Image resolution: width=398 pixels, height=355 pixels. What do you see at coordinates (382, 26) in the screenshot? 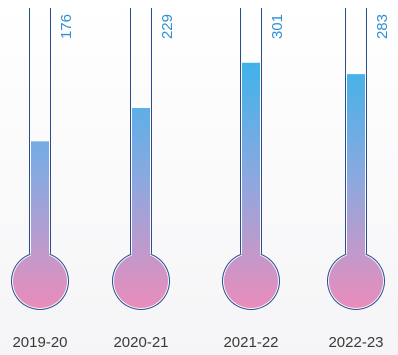
I see `value-label-2022-23: 283` at bounding box center [382, 26].